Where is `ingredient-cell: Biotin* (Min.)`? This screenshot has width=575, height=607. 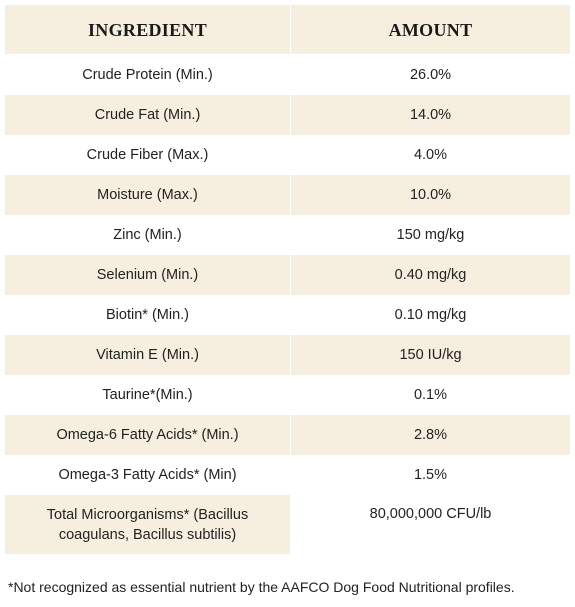
ingredient-cell: Biotin* (Min.) is located at coordinates (147, 315).